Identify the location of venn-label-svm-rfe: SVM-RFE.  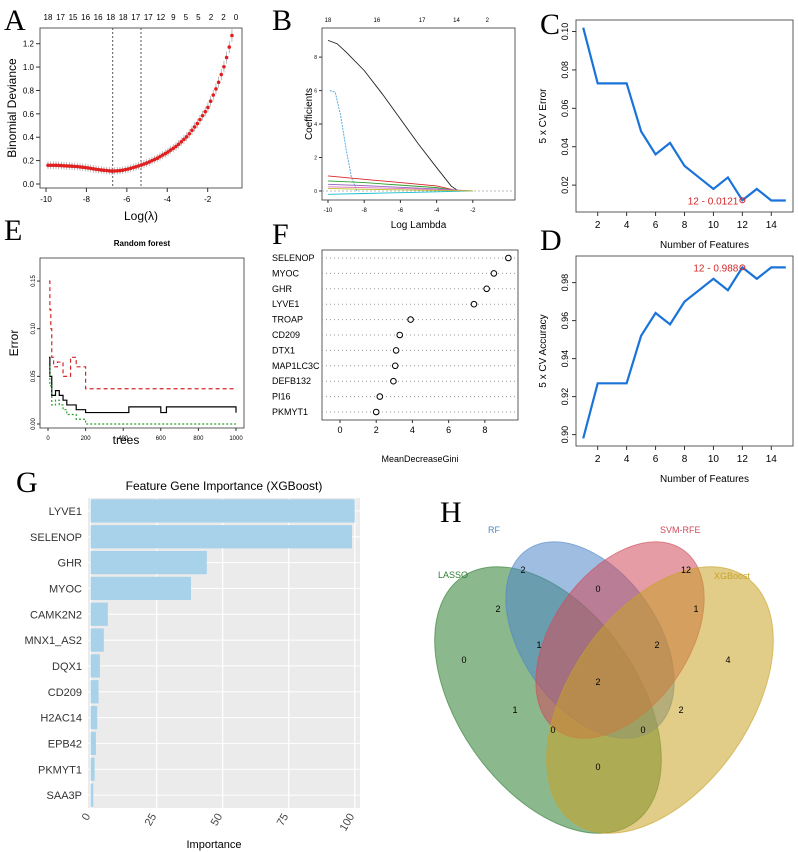
(680, 530).